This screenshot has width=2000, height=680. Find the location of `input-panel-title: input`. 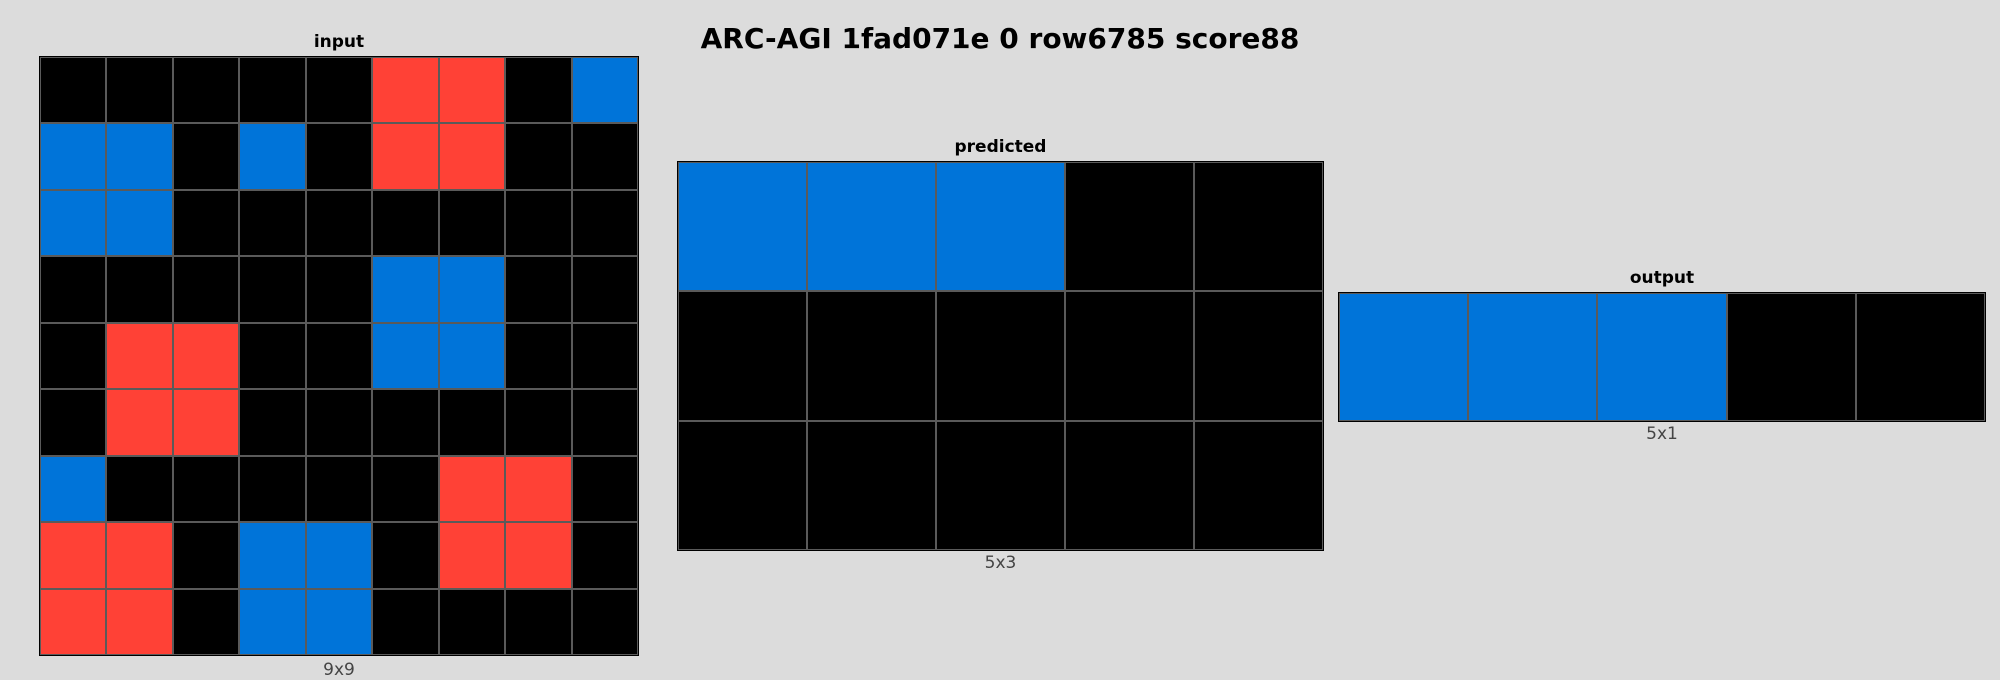

input-panel-title: input is located at coordinates (339, 42).